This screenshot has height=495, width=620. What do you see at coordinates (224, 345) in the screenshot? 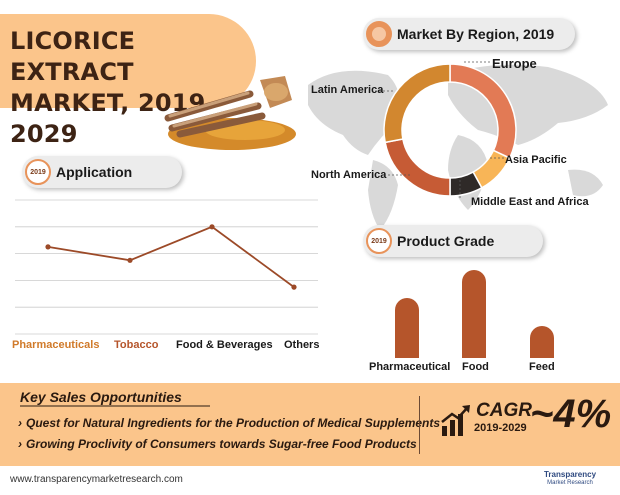
I see `application-category-food-beverages: Food & Beverages` at bounding box center [224, 345].